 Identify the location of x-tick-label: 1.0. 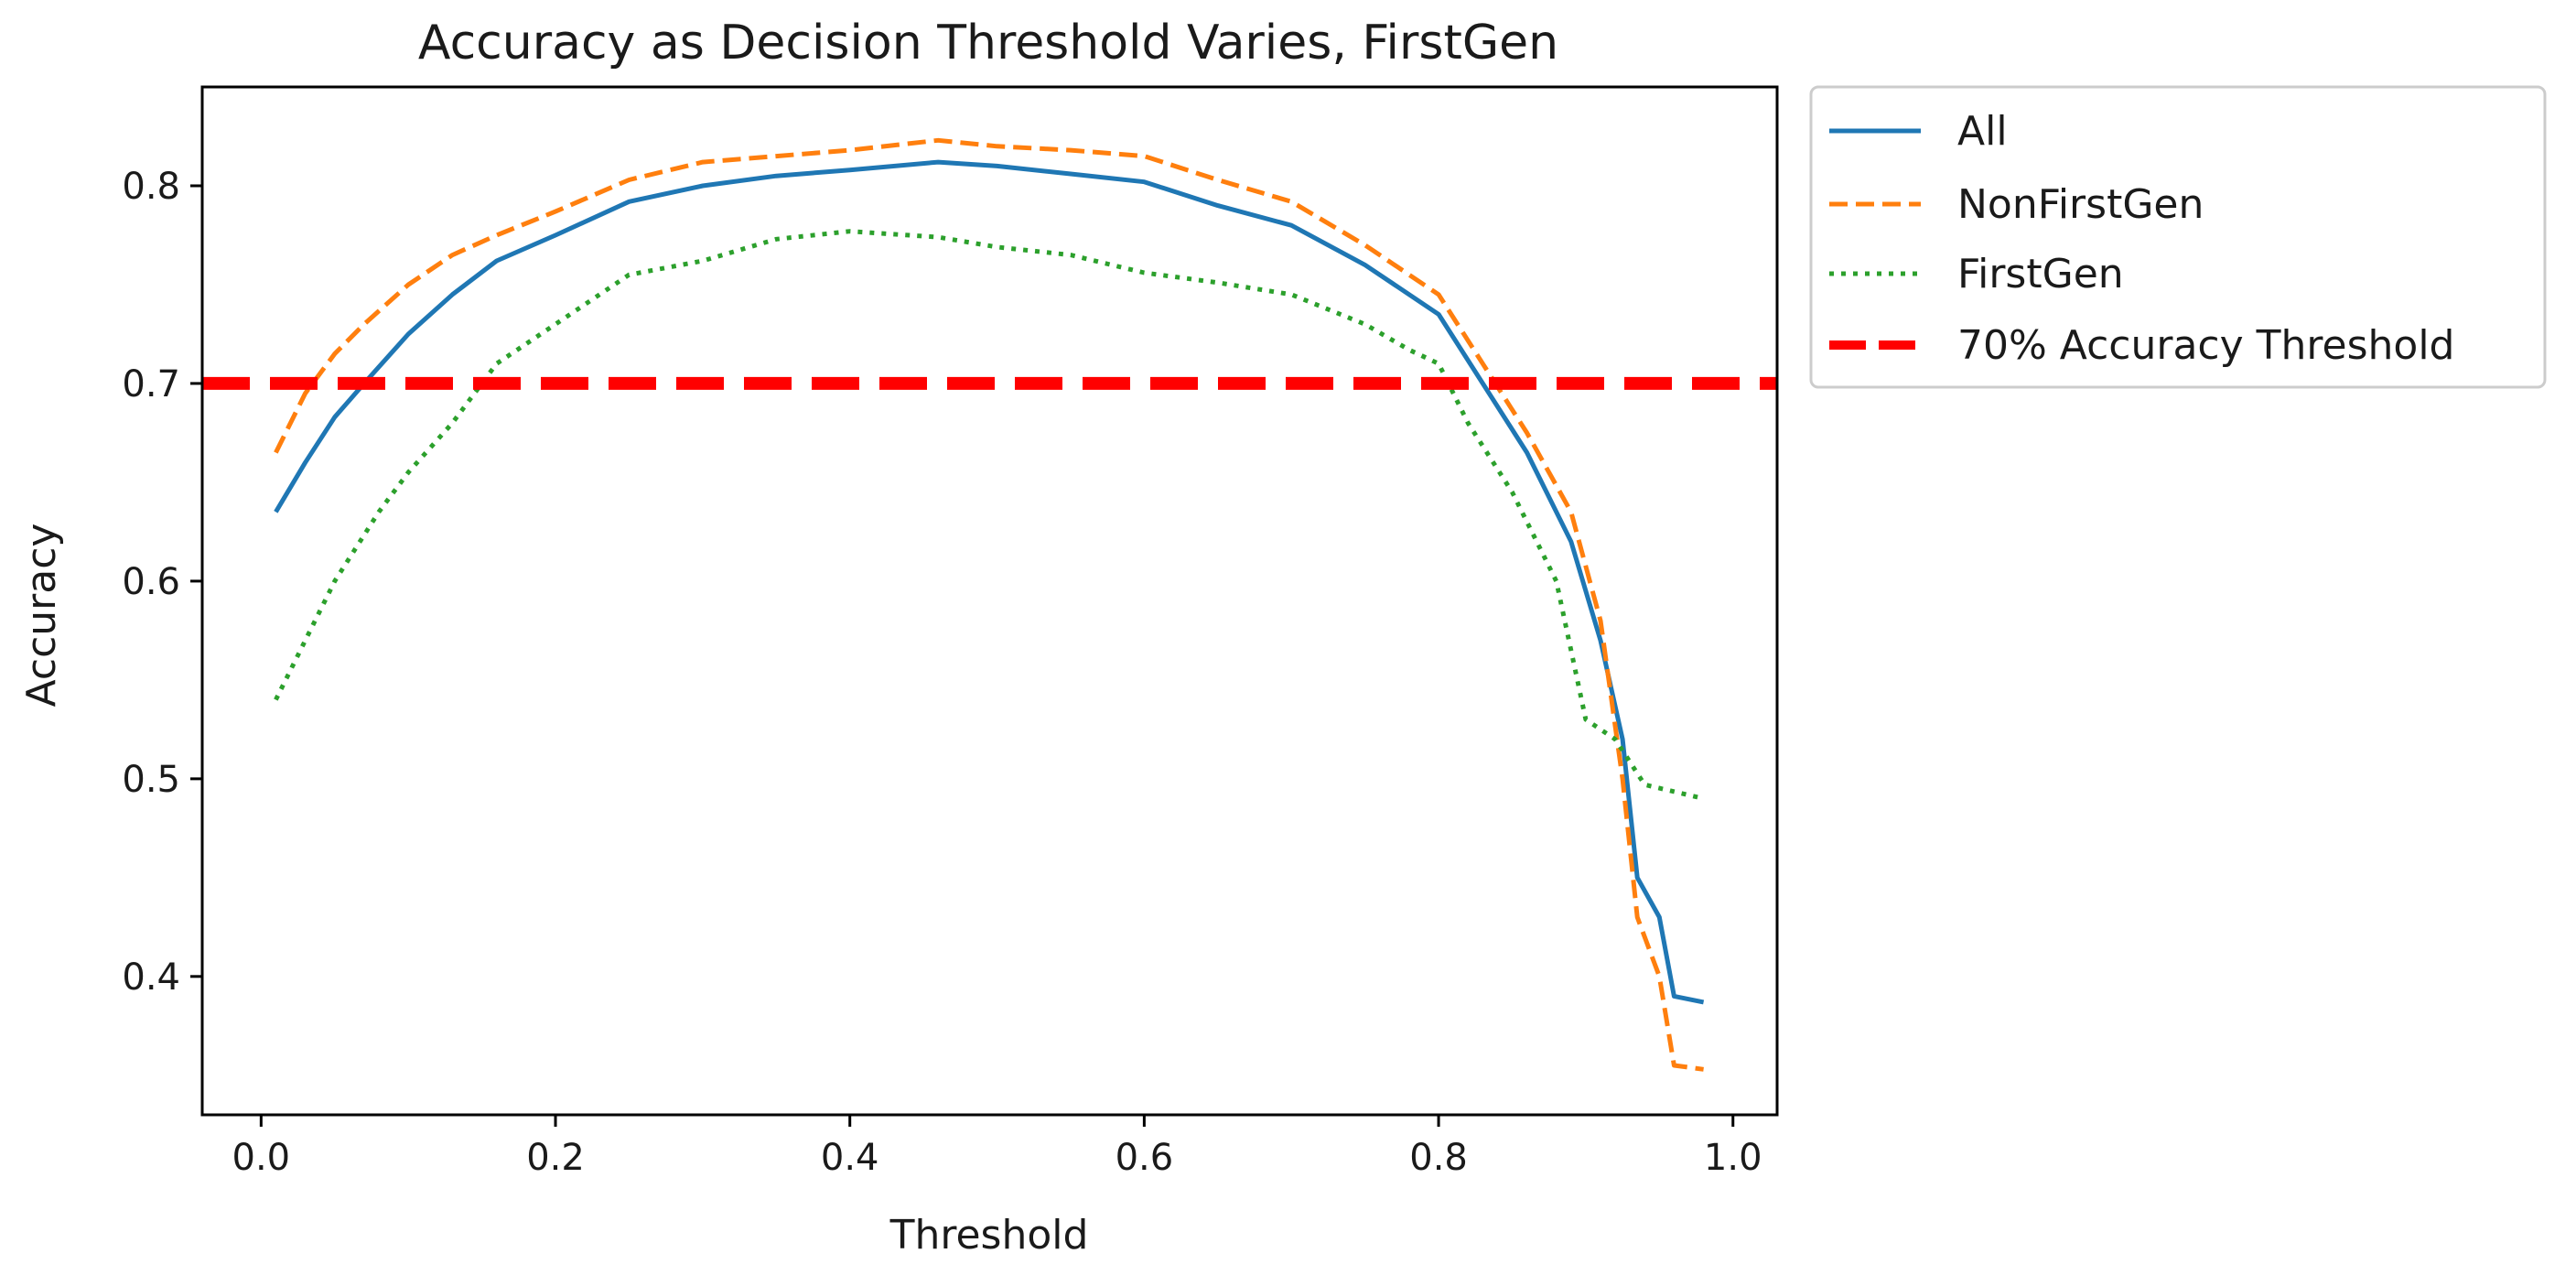
(1733, 1158).